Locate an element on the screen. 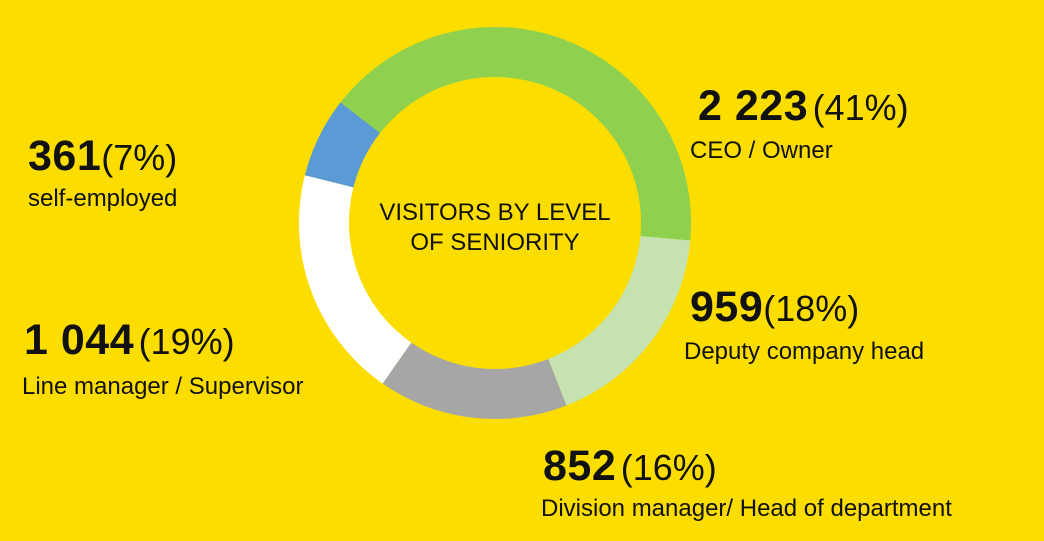 The height and width of the screenshot is (541, 1044). data-label-line-manager: 1 044 (19%) Line manager / Supervisor is located at coordinates (163, 358).